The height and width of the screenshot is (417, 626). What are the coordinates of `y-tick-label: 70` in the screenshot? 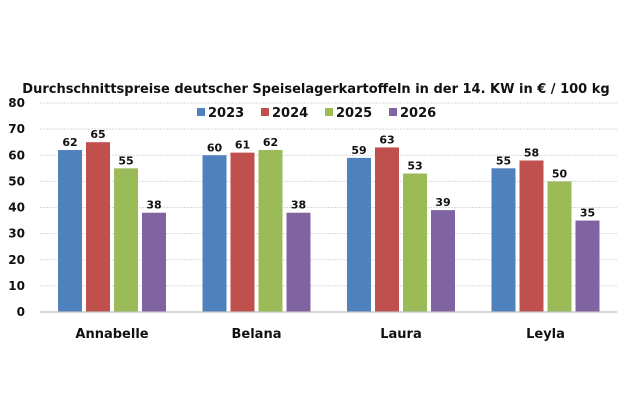 It's located at (16, 129).